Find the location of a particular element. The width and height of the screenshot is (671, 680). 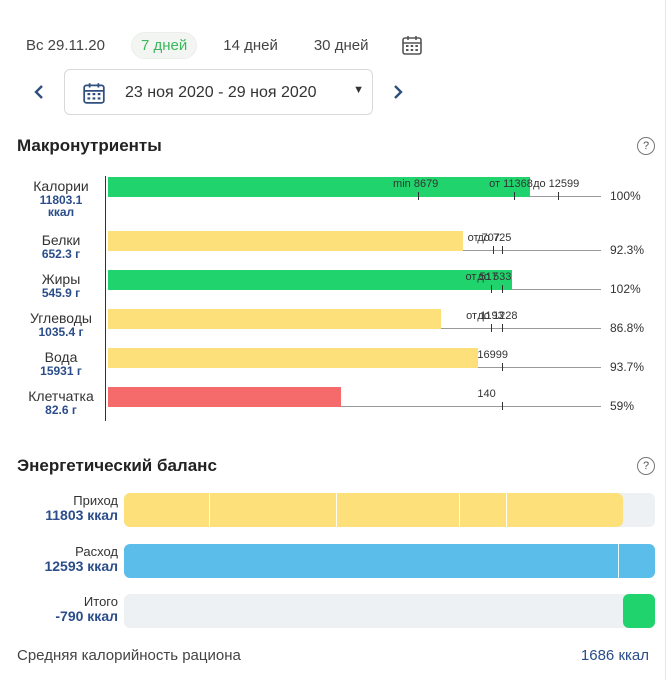

macro-name: Белки is located at coordinates (61, 240).